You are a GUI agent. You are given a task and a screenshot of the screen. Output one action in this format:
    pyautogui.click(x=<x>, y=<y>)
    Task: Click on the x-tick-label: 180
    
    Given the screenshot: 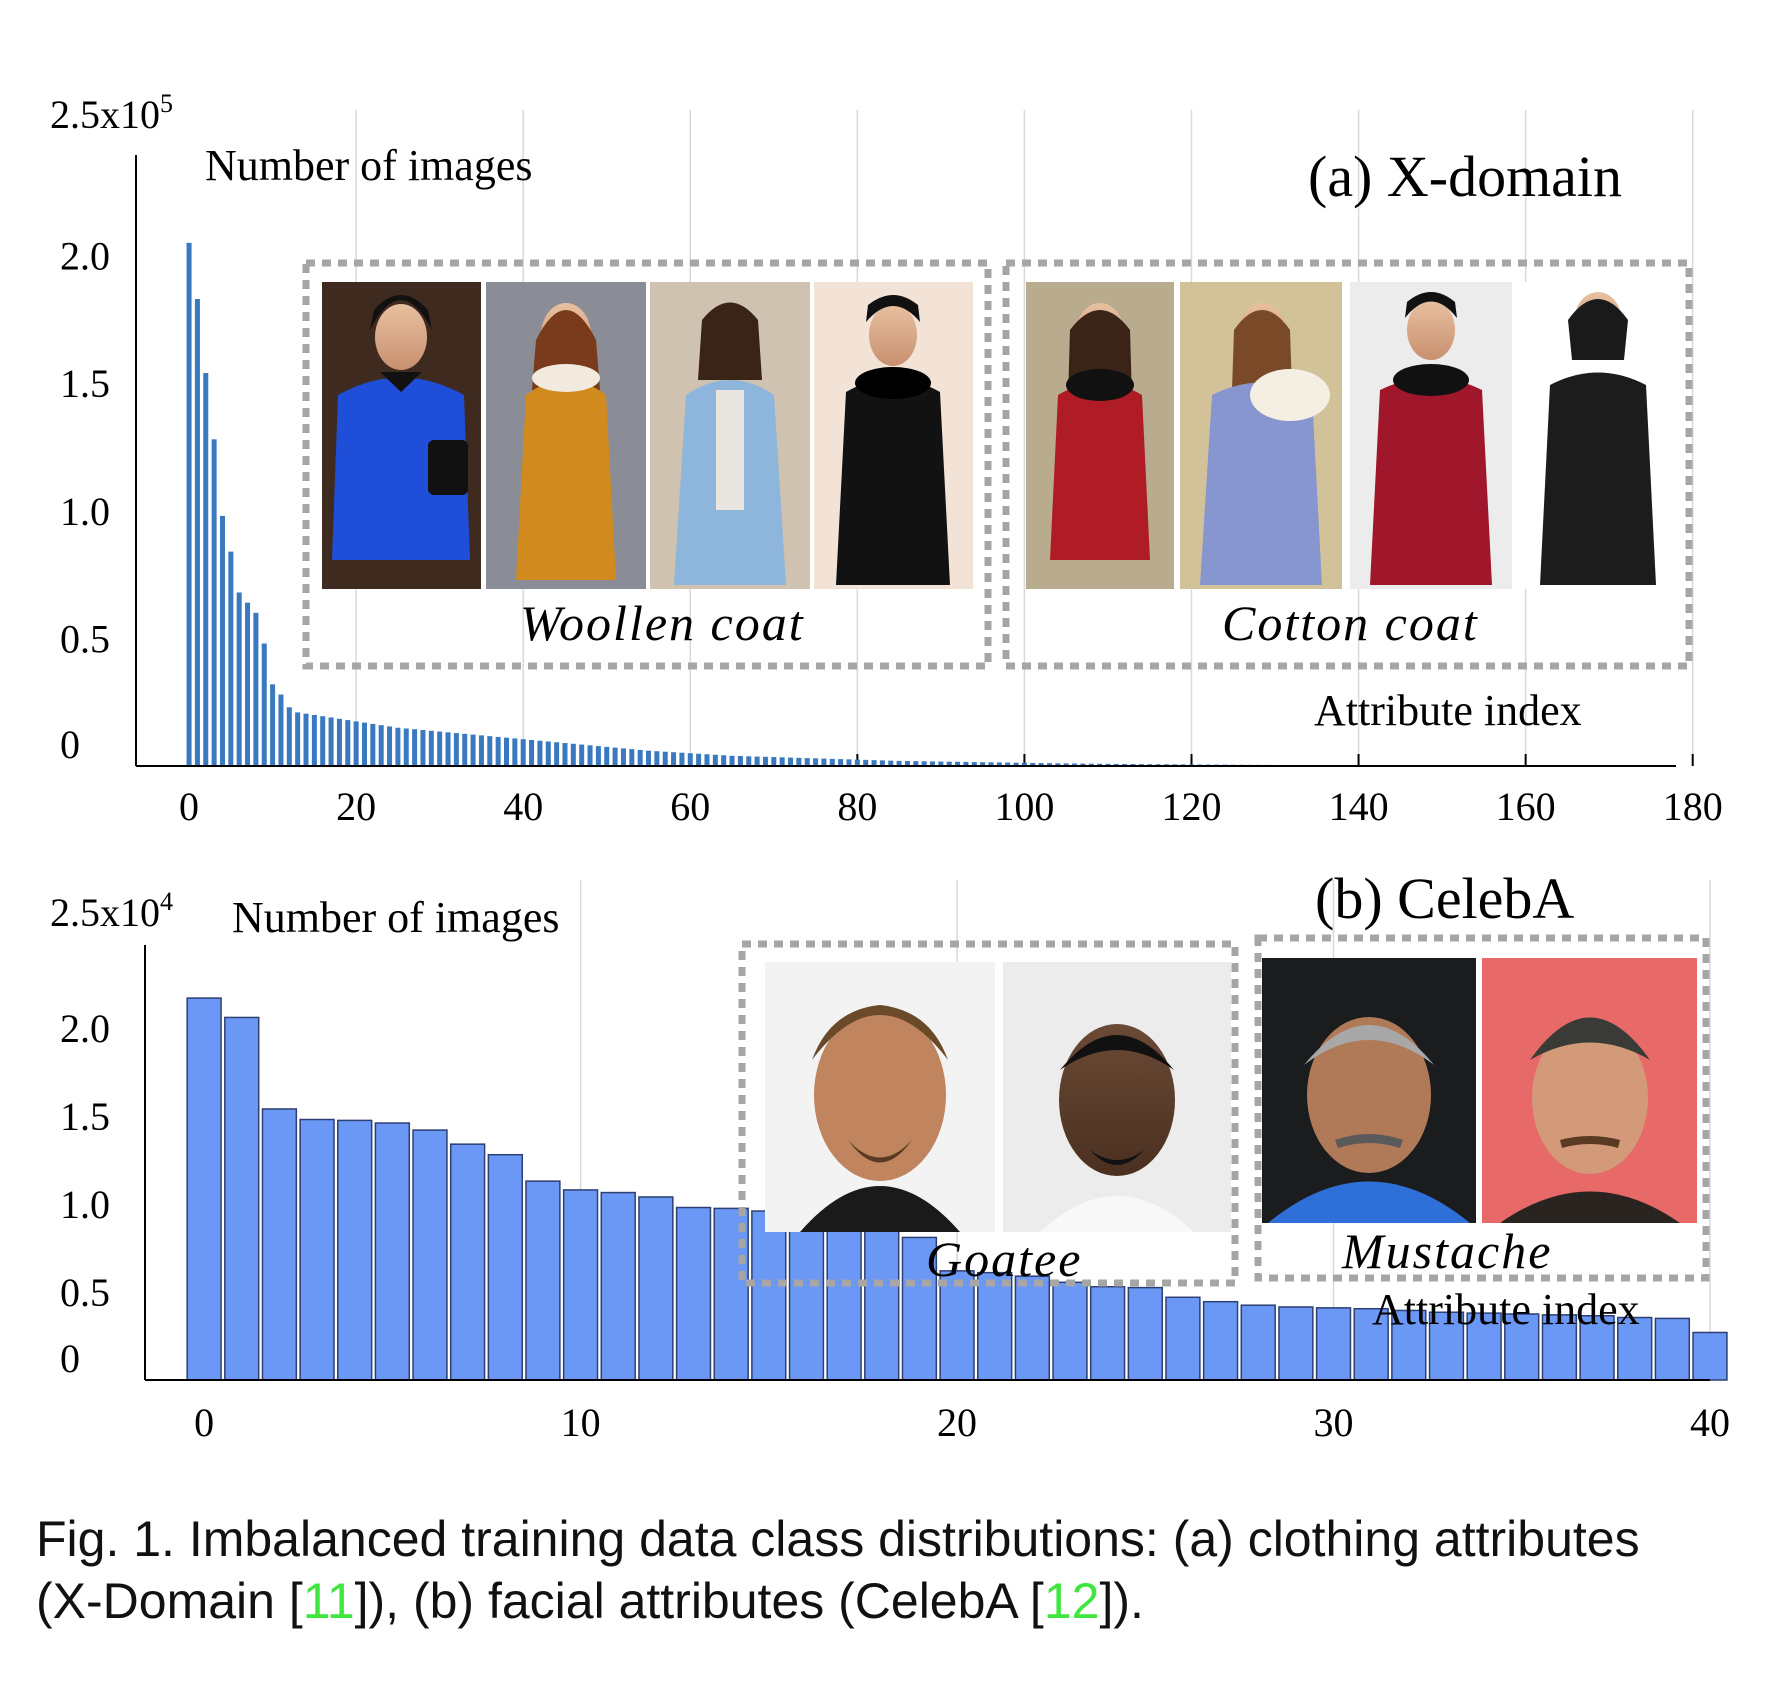 What is the action you would take?
    pyautogui.click(x=1693, y=806)
    